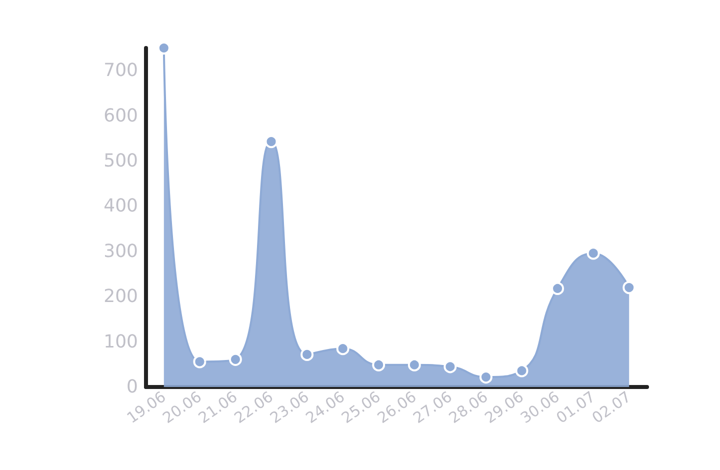 The image size is (720, 470). What do you see at coordinates (121, 71) in the screenshot?
I see `y-tick-label: 700` at bounding box center [121, 71].